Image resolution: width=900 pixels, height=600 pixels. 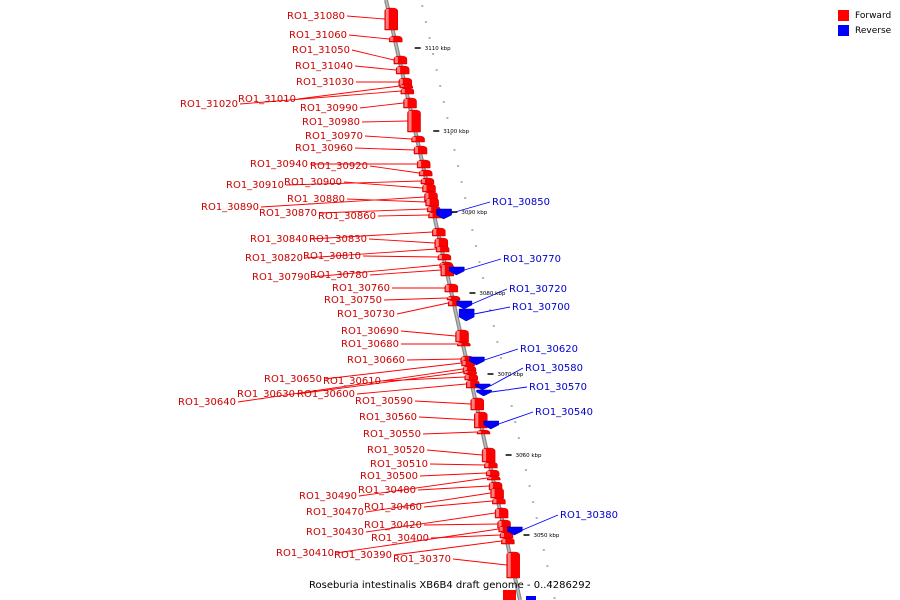 I want to click on reverse-gene-label: RO1_30580, so click(x=554, y=368).